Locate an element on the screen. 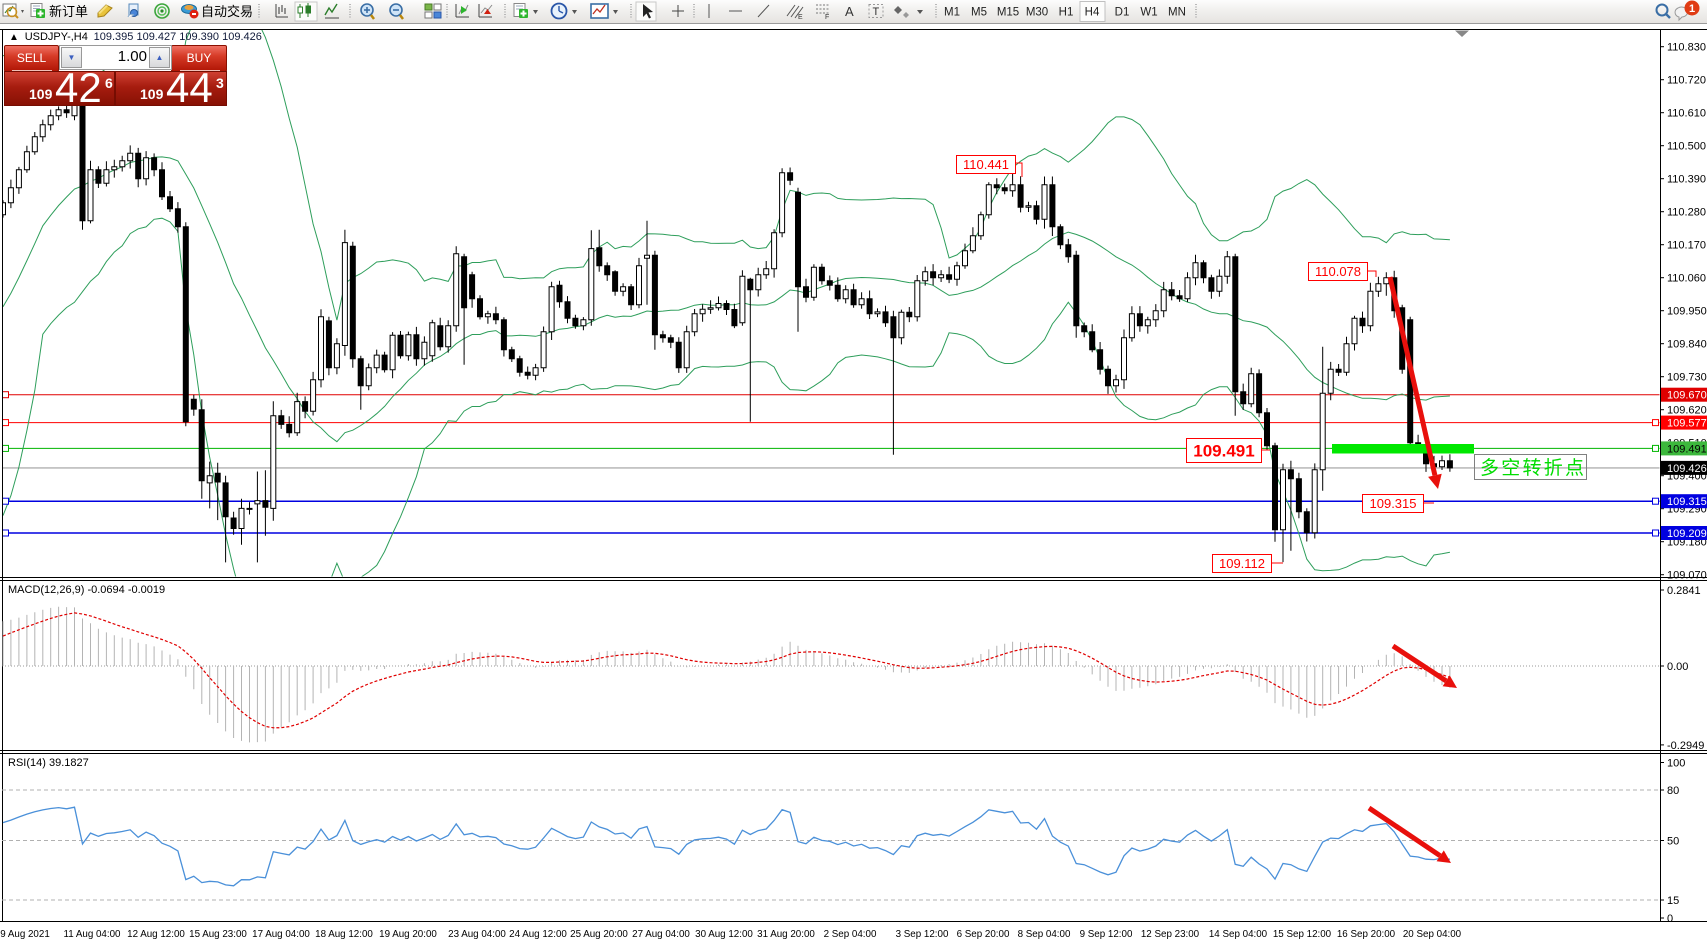 This screenshot has width=1707, height=942. svg-text: 110.610 is located at coordinates (1686, 114).